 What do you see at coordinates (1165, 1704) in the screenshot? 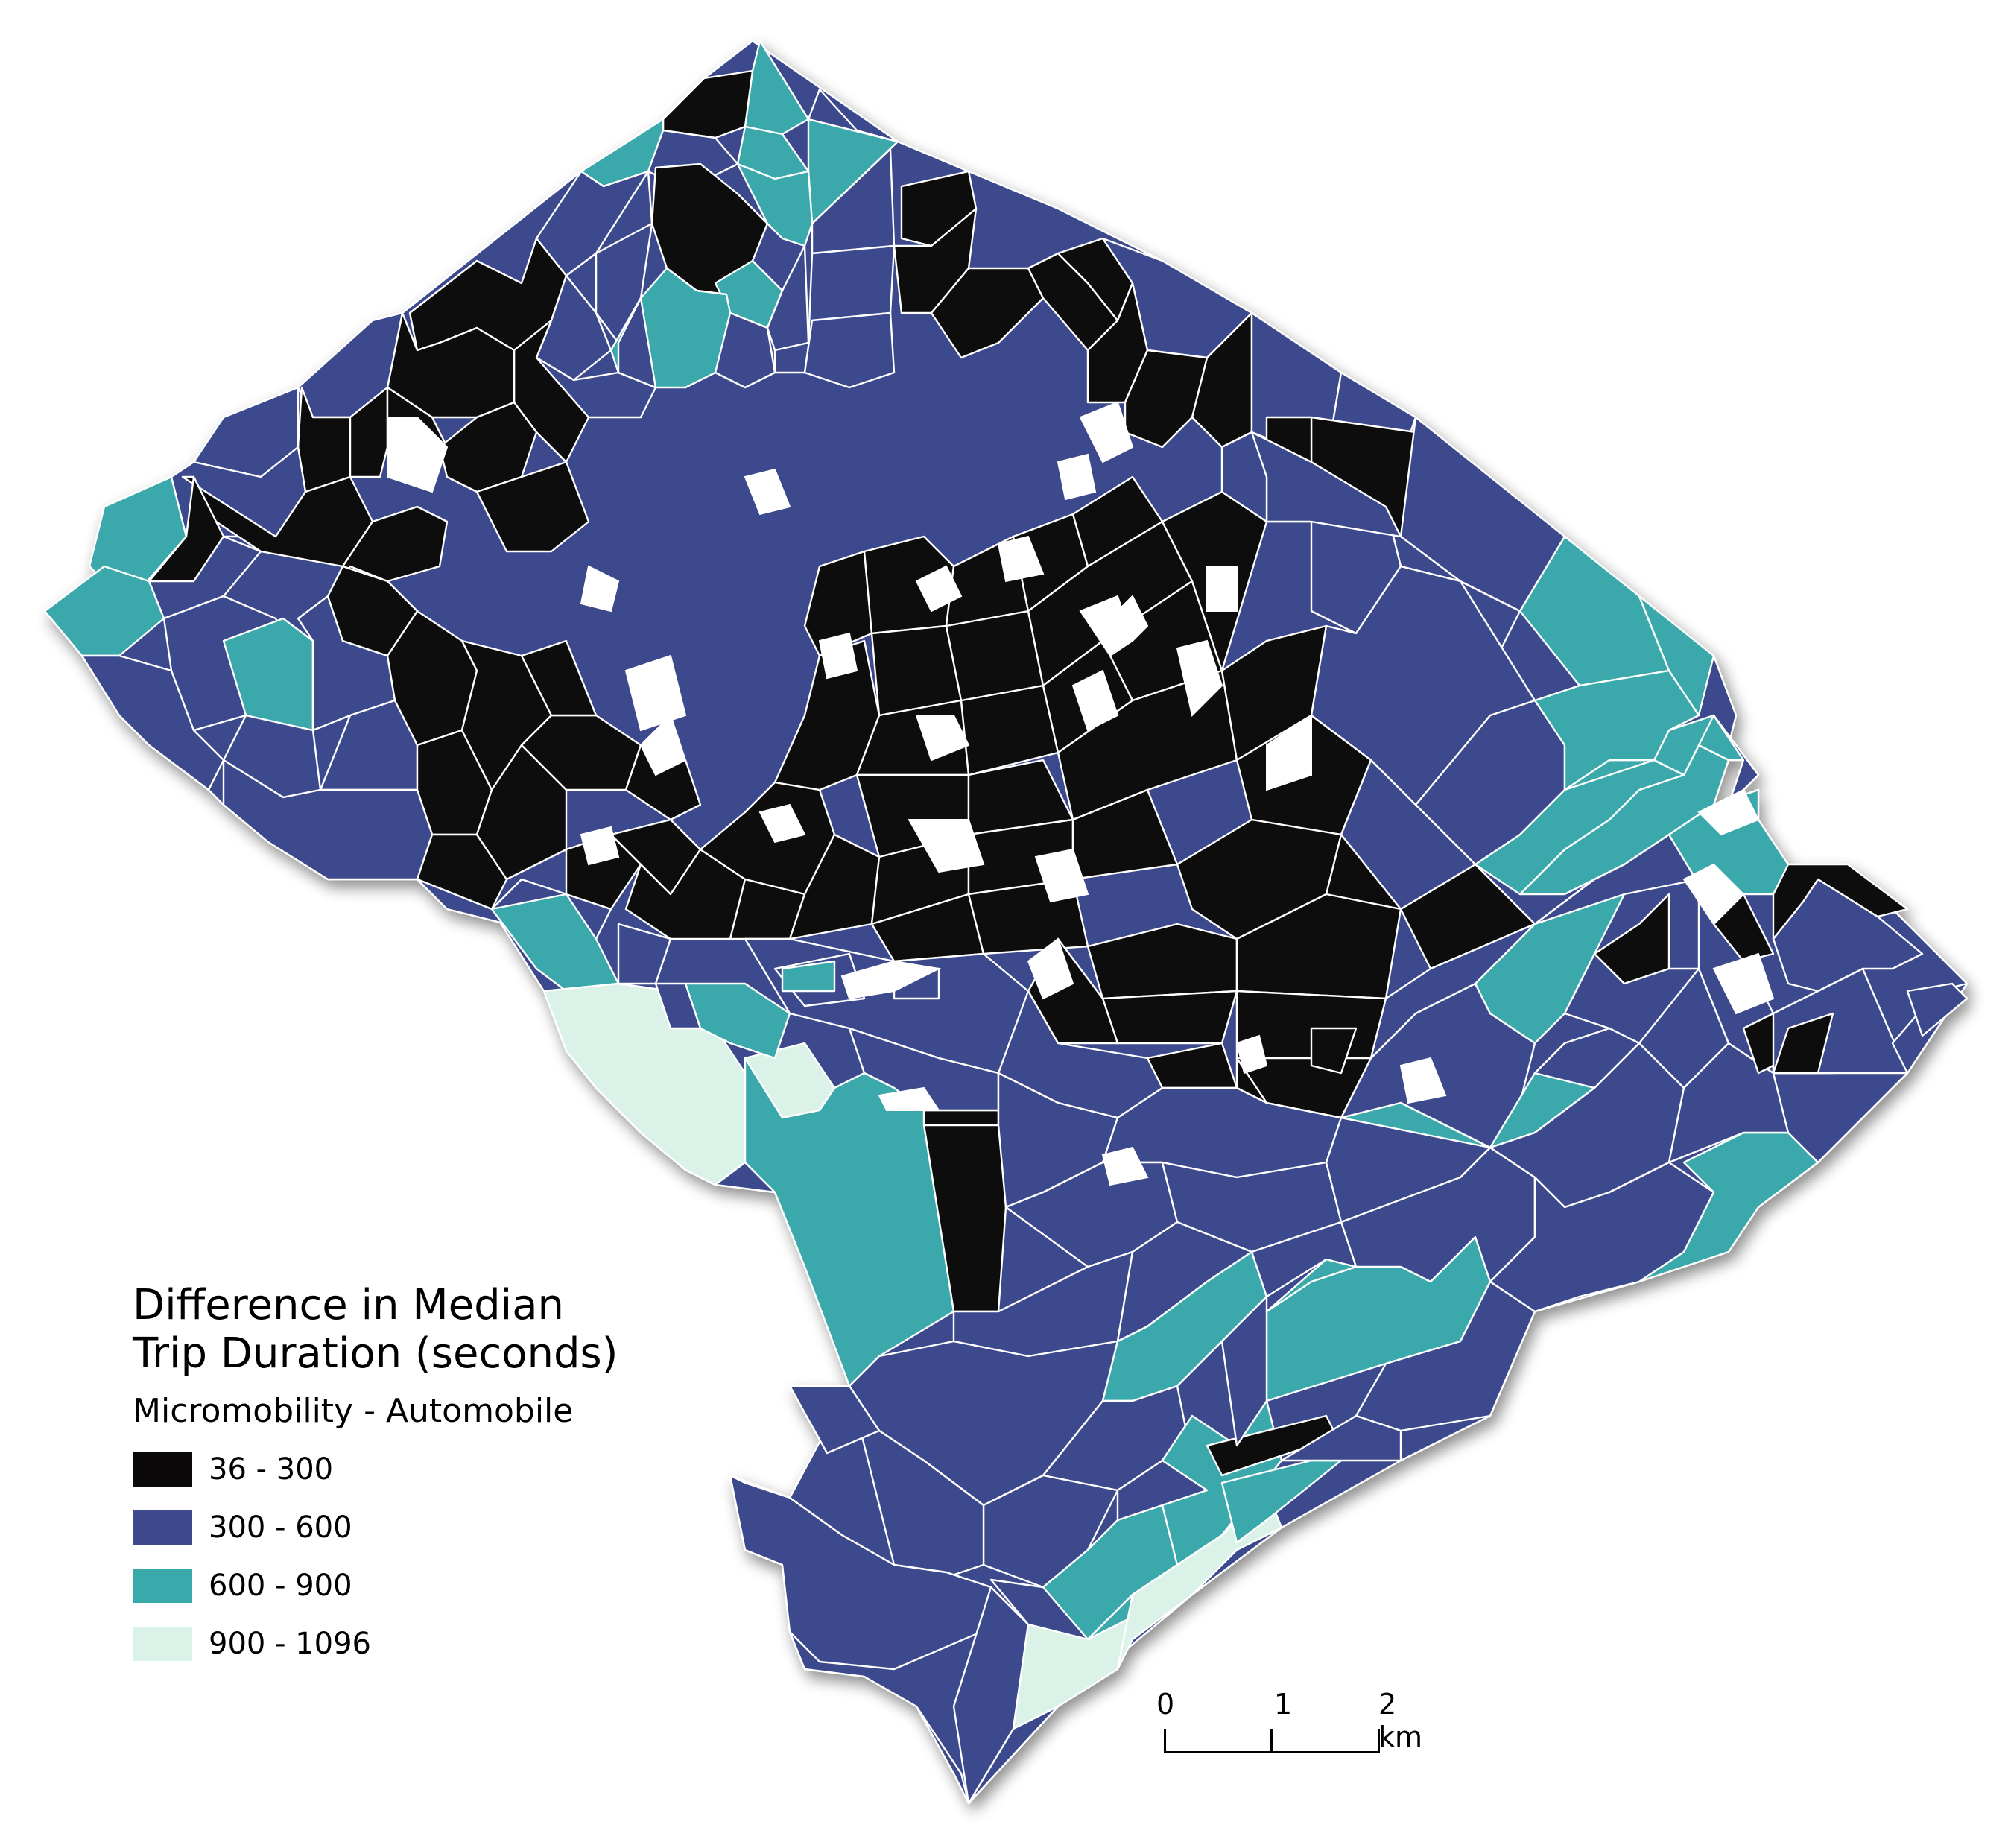
I see `scale-label-0: 0` at bounding box center [1165, 1704].